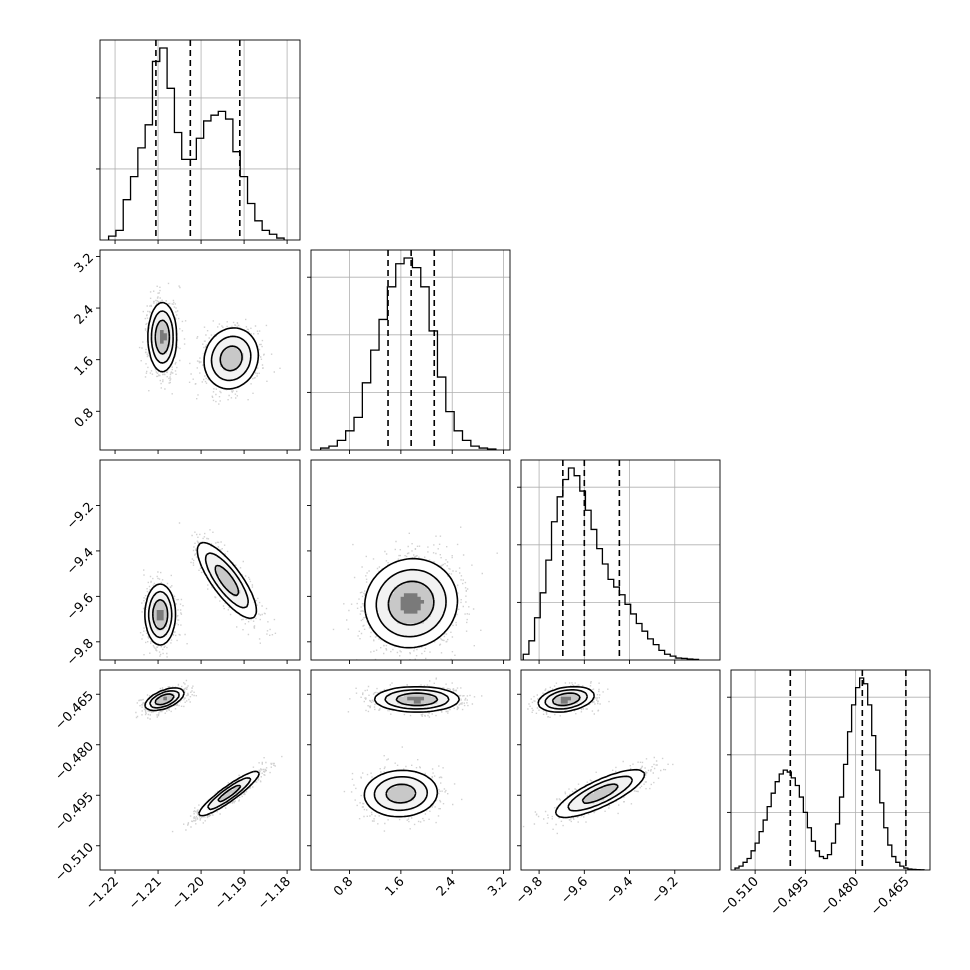  What do you see at coordinates (231, 893) in the screenshot?
I see `x-tick-label: −1.19` at bounding box center [231, 893].